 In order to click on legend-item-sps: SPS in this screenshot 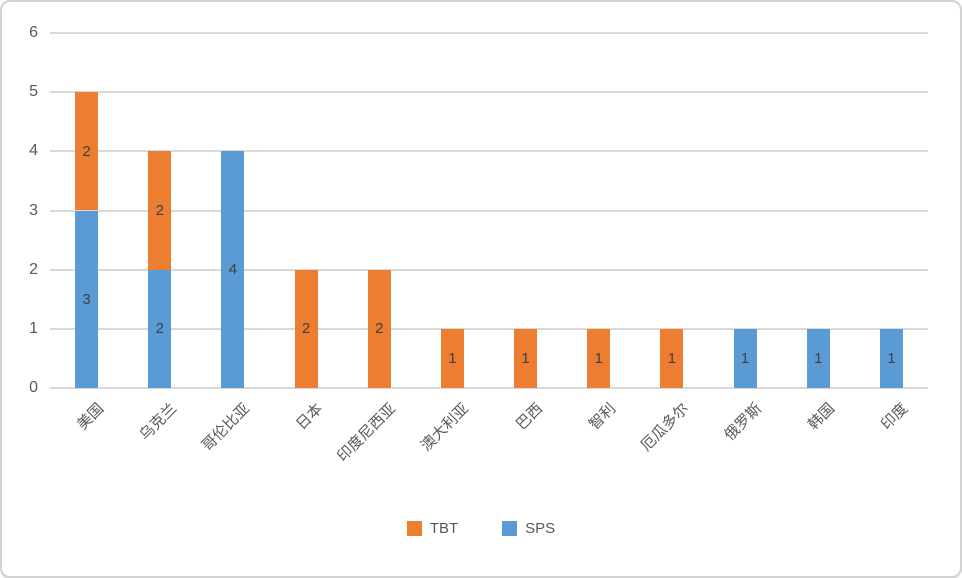, I will do `click(528, 528)`.